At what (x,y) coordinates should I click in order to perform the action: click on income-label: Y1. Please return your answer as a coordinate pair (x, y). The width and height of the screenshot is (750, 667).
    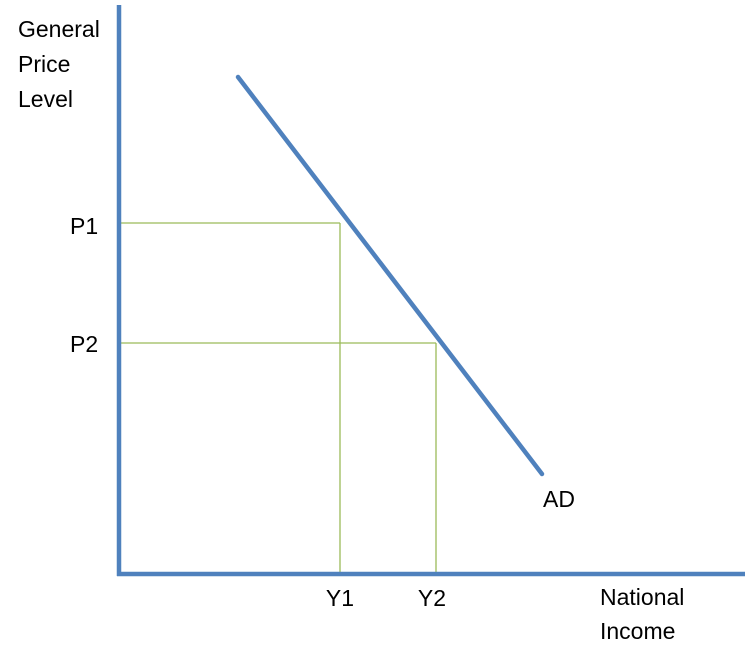
    Looking at the image, I should click on (340, 598).